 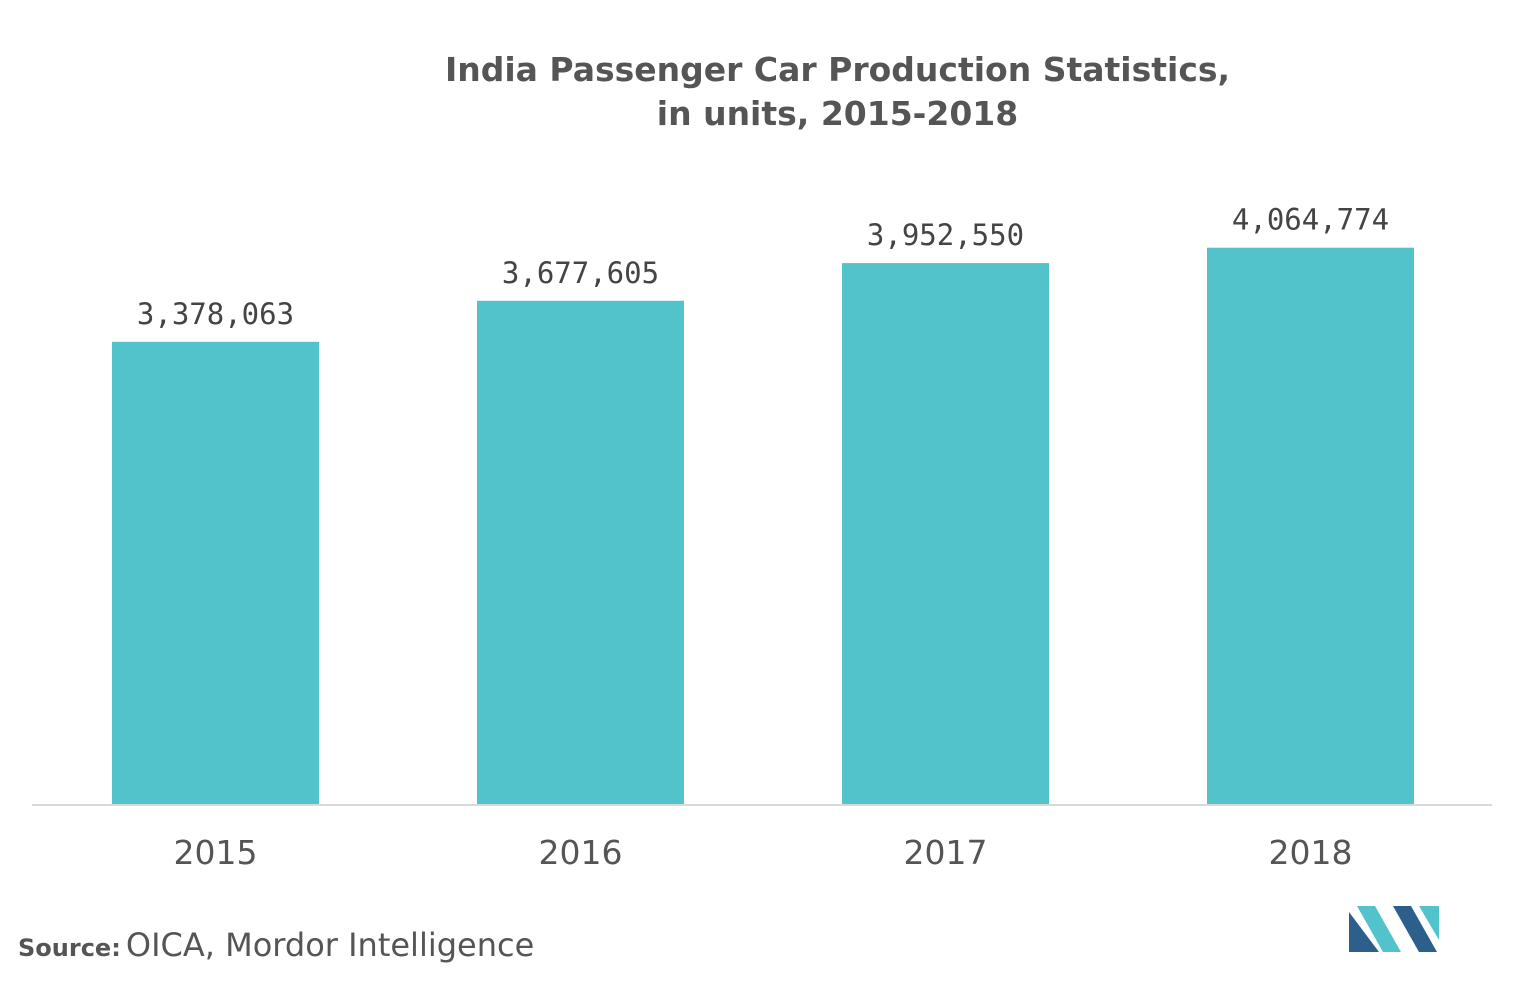 What do you see at coordinates (216, 852) in the screenshot?
I see `x-tick-label-2015: 2015` at bounding box center [216, 852].